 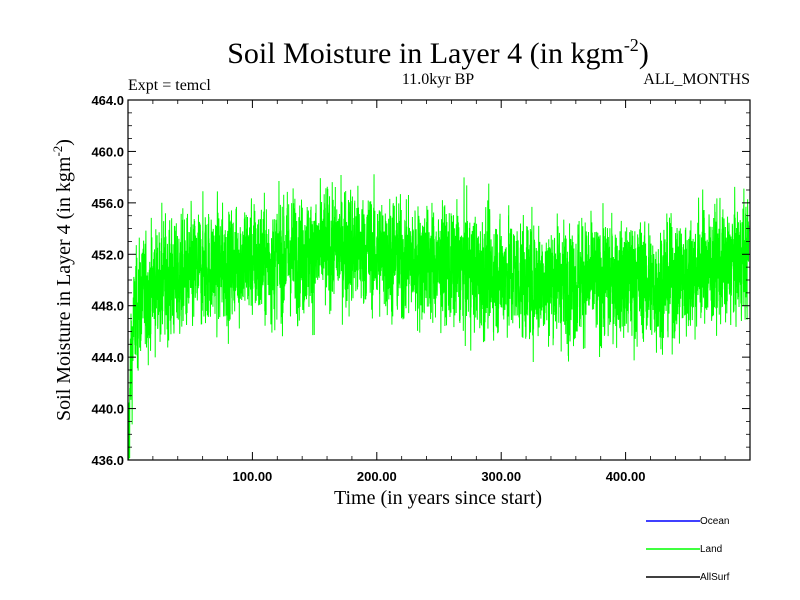 I want to click on chart-title-close: ), so click(x=644, y=53).